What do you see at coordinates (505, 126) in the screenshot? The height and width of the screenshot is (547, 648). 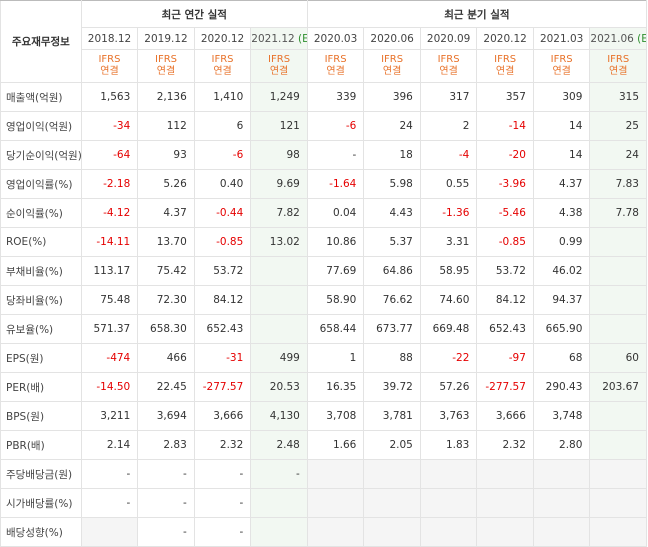 I see `table-cell: -14` at bounding box center [505, 126].